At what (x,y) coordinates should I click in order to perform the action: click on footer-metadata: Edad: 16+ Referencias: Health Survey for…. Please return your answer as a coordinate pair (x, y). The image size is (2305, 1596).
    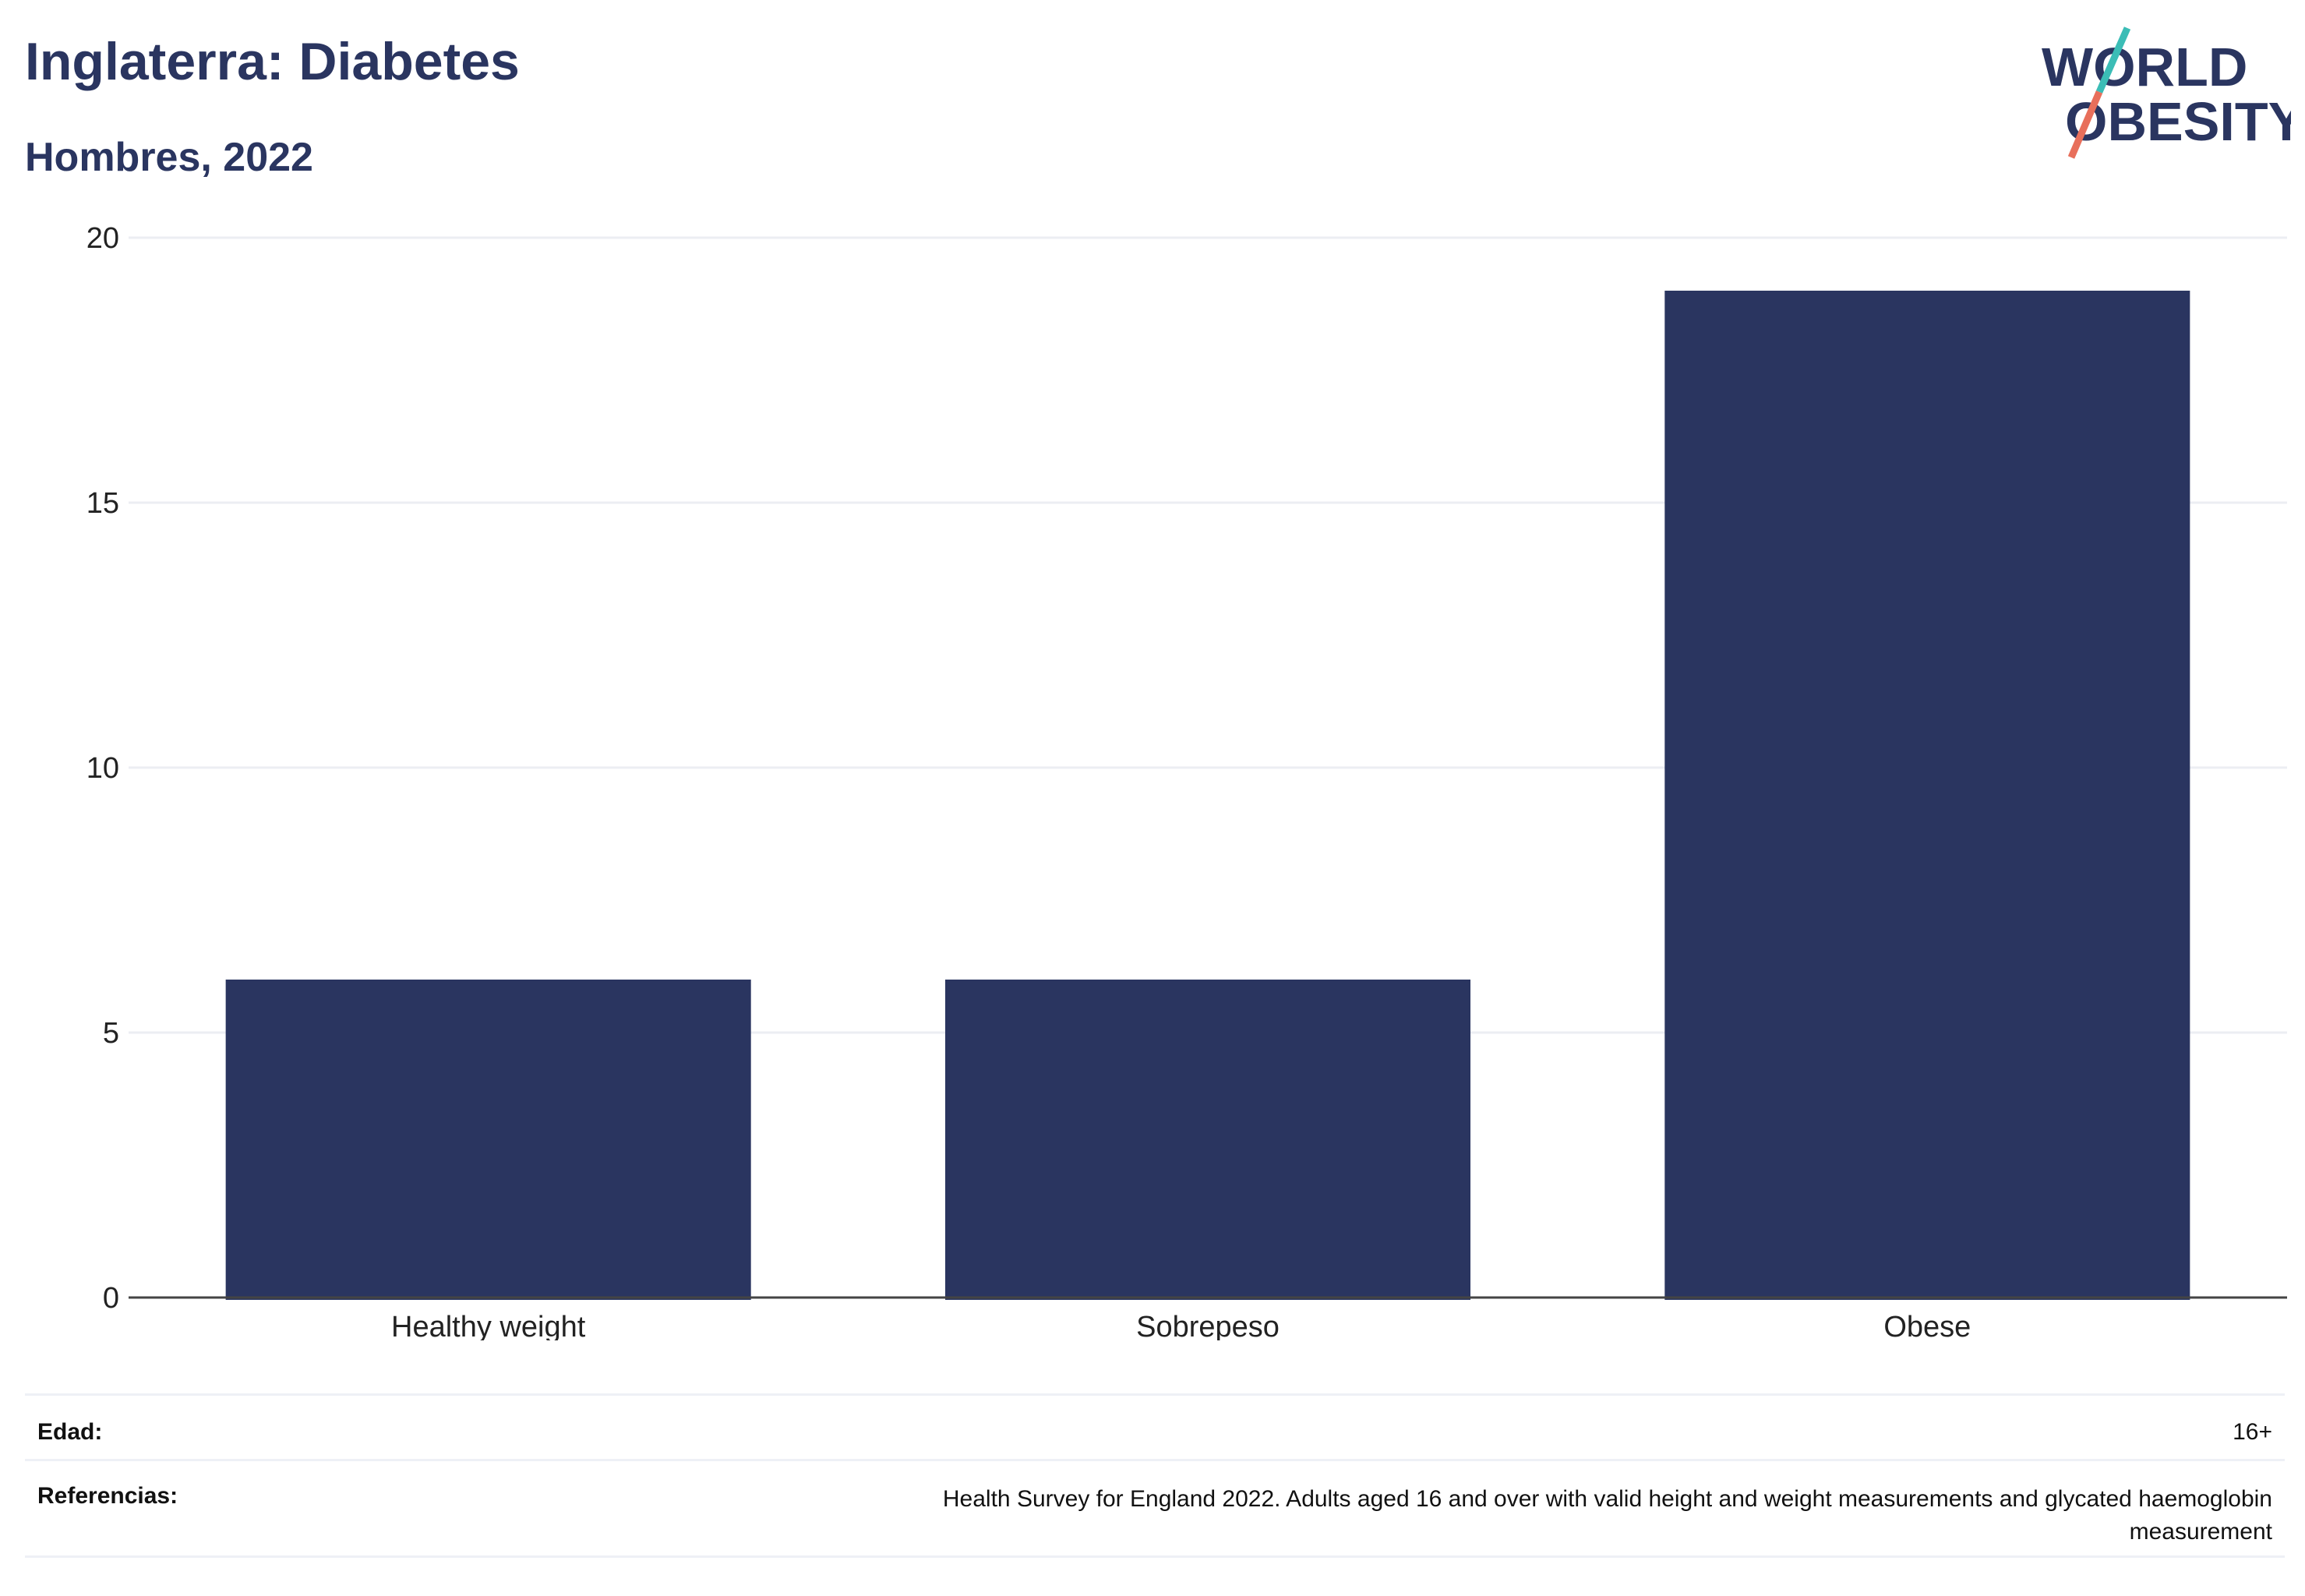
    Looking at the image, I should click on (1155, 1483).